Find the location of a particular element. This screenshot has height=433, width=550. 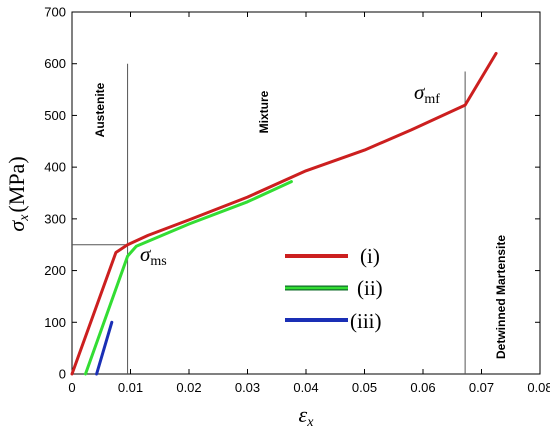

region-label-austenite: Austenite is located at coordinates (100, 109).